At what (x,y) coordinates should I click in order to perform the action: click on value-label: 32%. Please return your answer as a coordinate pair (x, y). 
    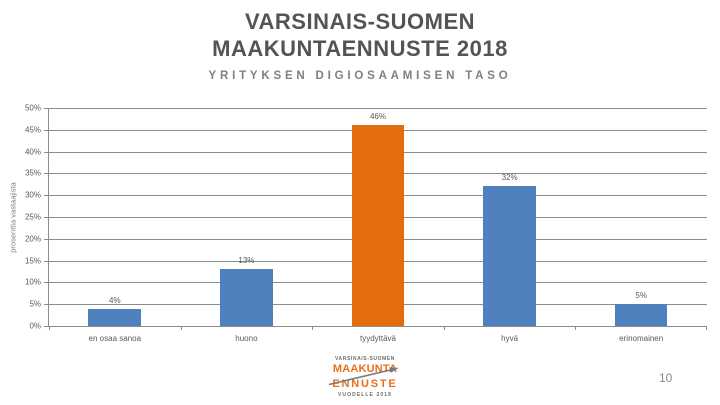
    Looking at the image, I should click on (509, 178).